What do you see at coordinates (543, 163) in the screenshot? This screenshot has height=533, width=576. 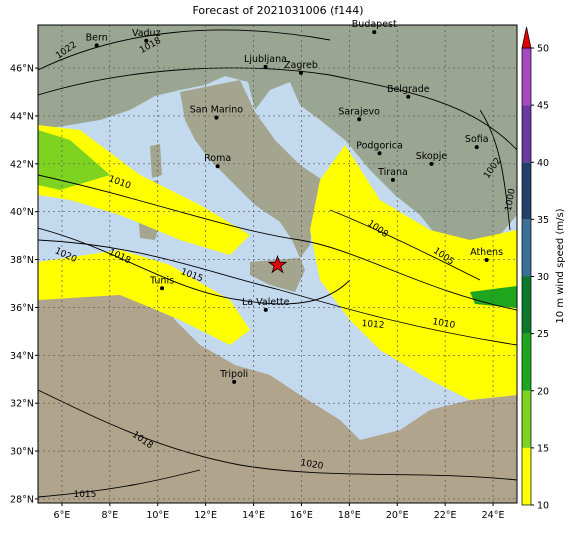 I see `colorbar-tick-label: 40` at bounding box center [543, 163].